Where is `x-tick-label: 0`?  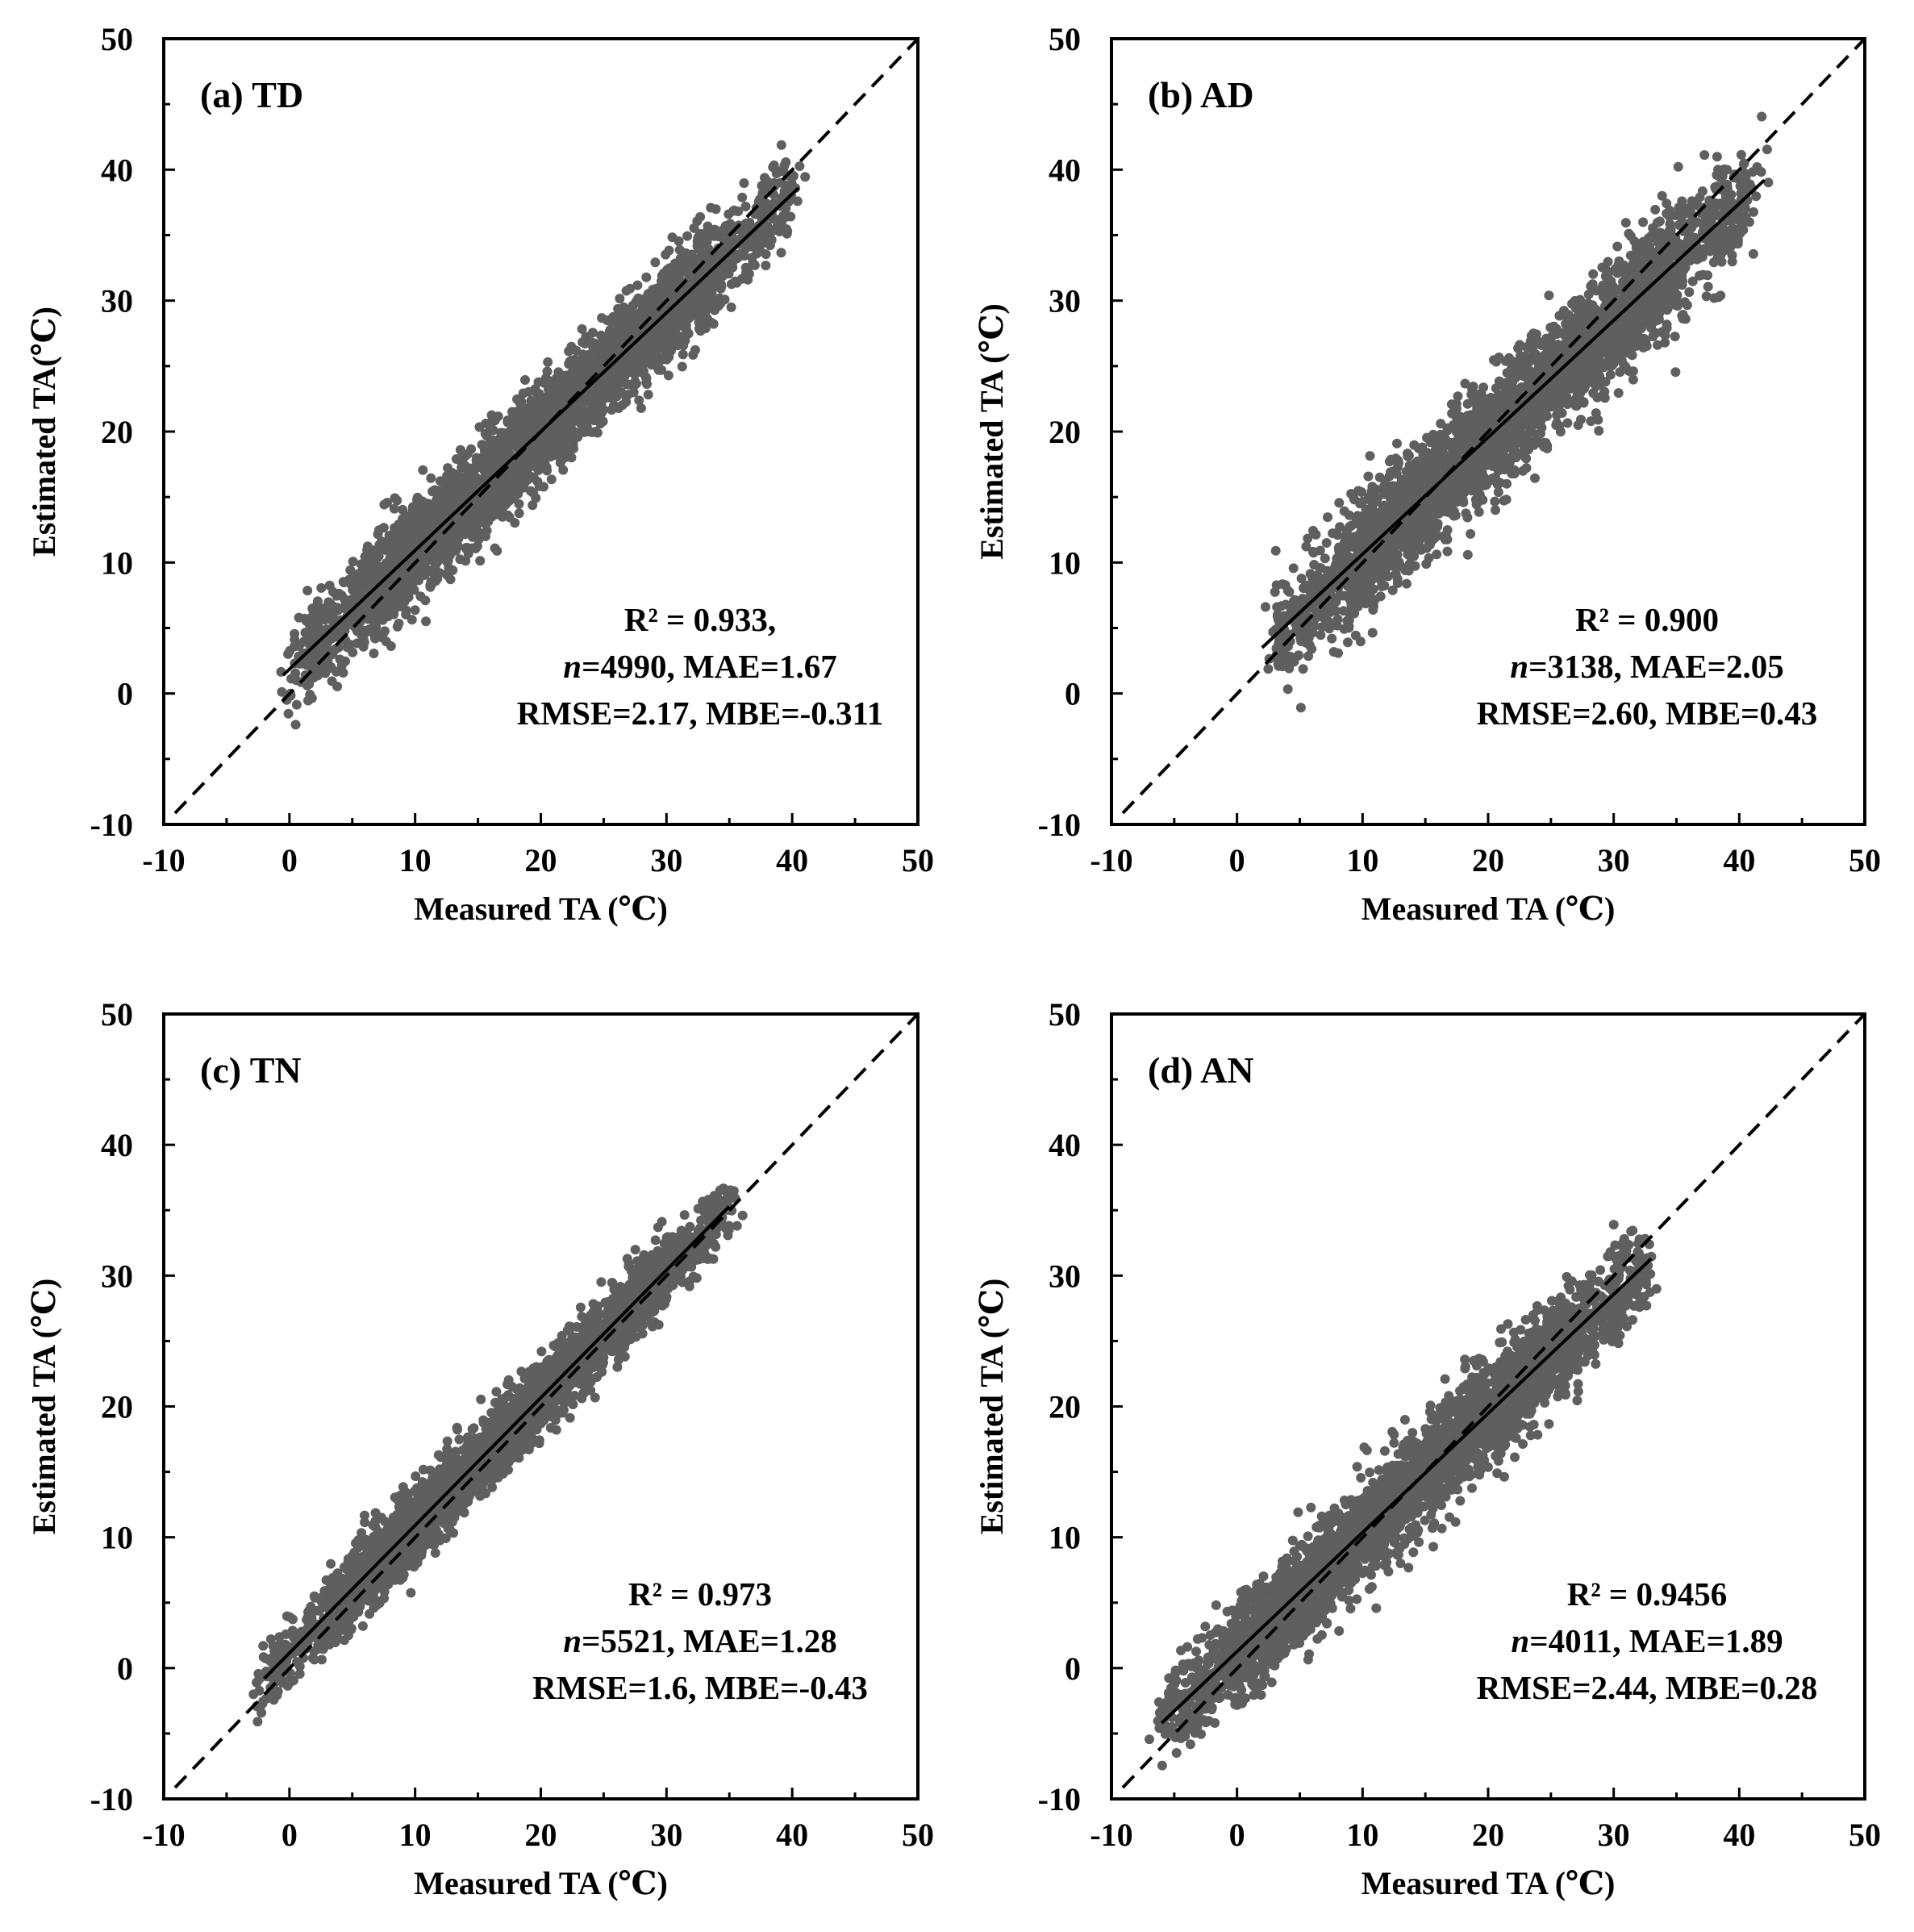
x-tick-label: 0 is located at coordinates (289, 860).